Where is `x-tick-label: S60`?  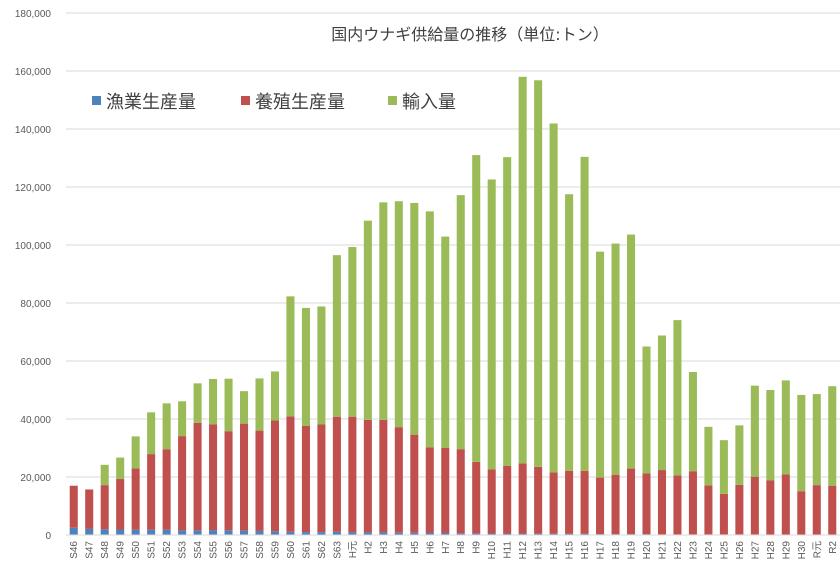
x-tick-label: S60 is located at coordinates (291, 550).